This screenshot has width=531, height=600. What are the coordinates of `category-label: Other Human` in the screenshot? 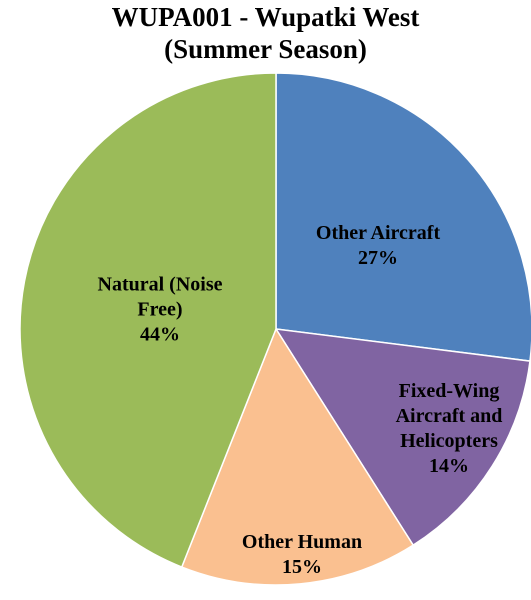 It's located at (302, 542).